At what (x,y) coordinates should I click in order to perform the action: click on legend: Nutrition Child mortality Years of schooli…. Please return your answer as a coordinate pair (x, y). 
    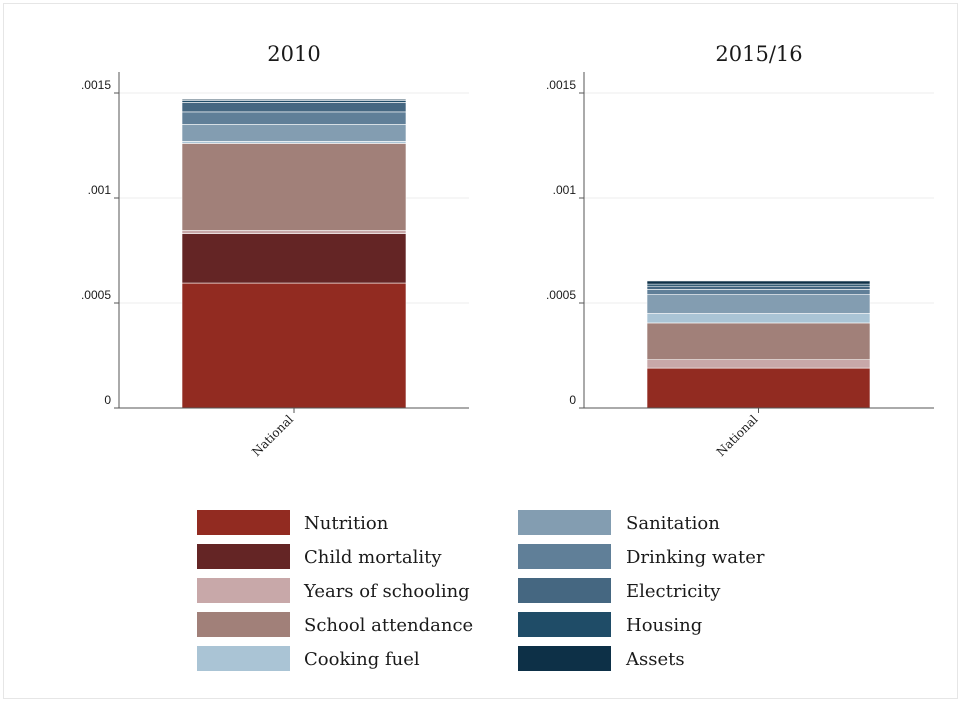
    Looking at the image, I should click on (481, 590).